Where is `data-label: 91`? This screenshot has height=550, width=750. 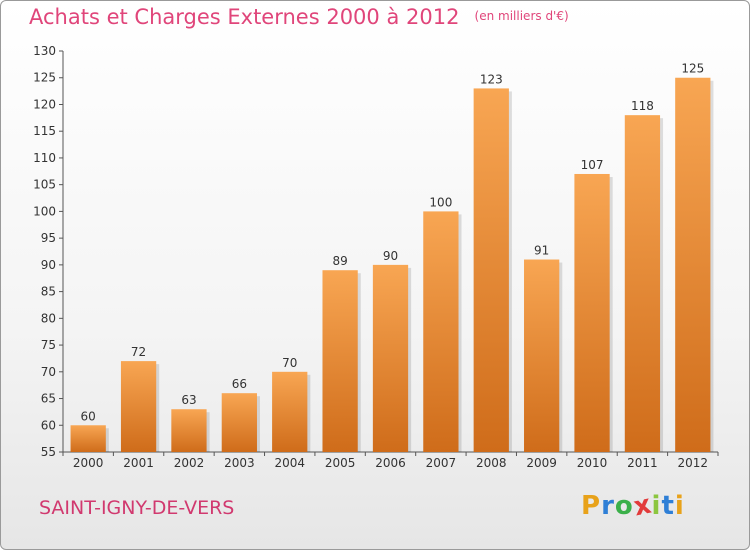 data-label: 91 is located at coordinates (541, 251).